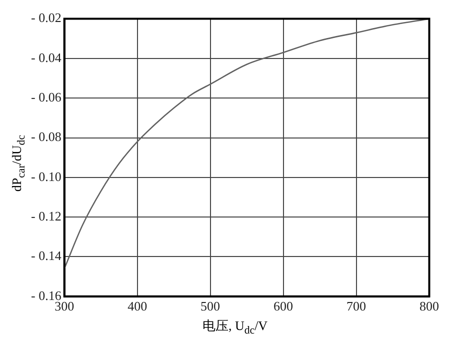 This screenshot has width=450, height=344. Describe the element at coordinates (138, 306) in the screenshot. I see `x-tick-label: 400` at that location.